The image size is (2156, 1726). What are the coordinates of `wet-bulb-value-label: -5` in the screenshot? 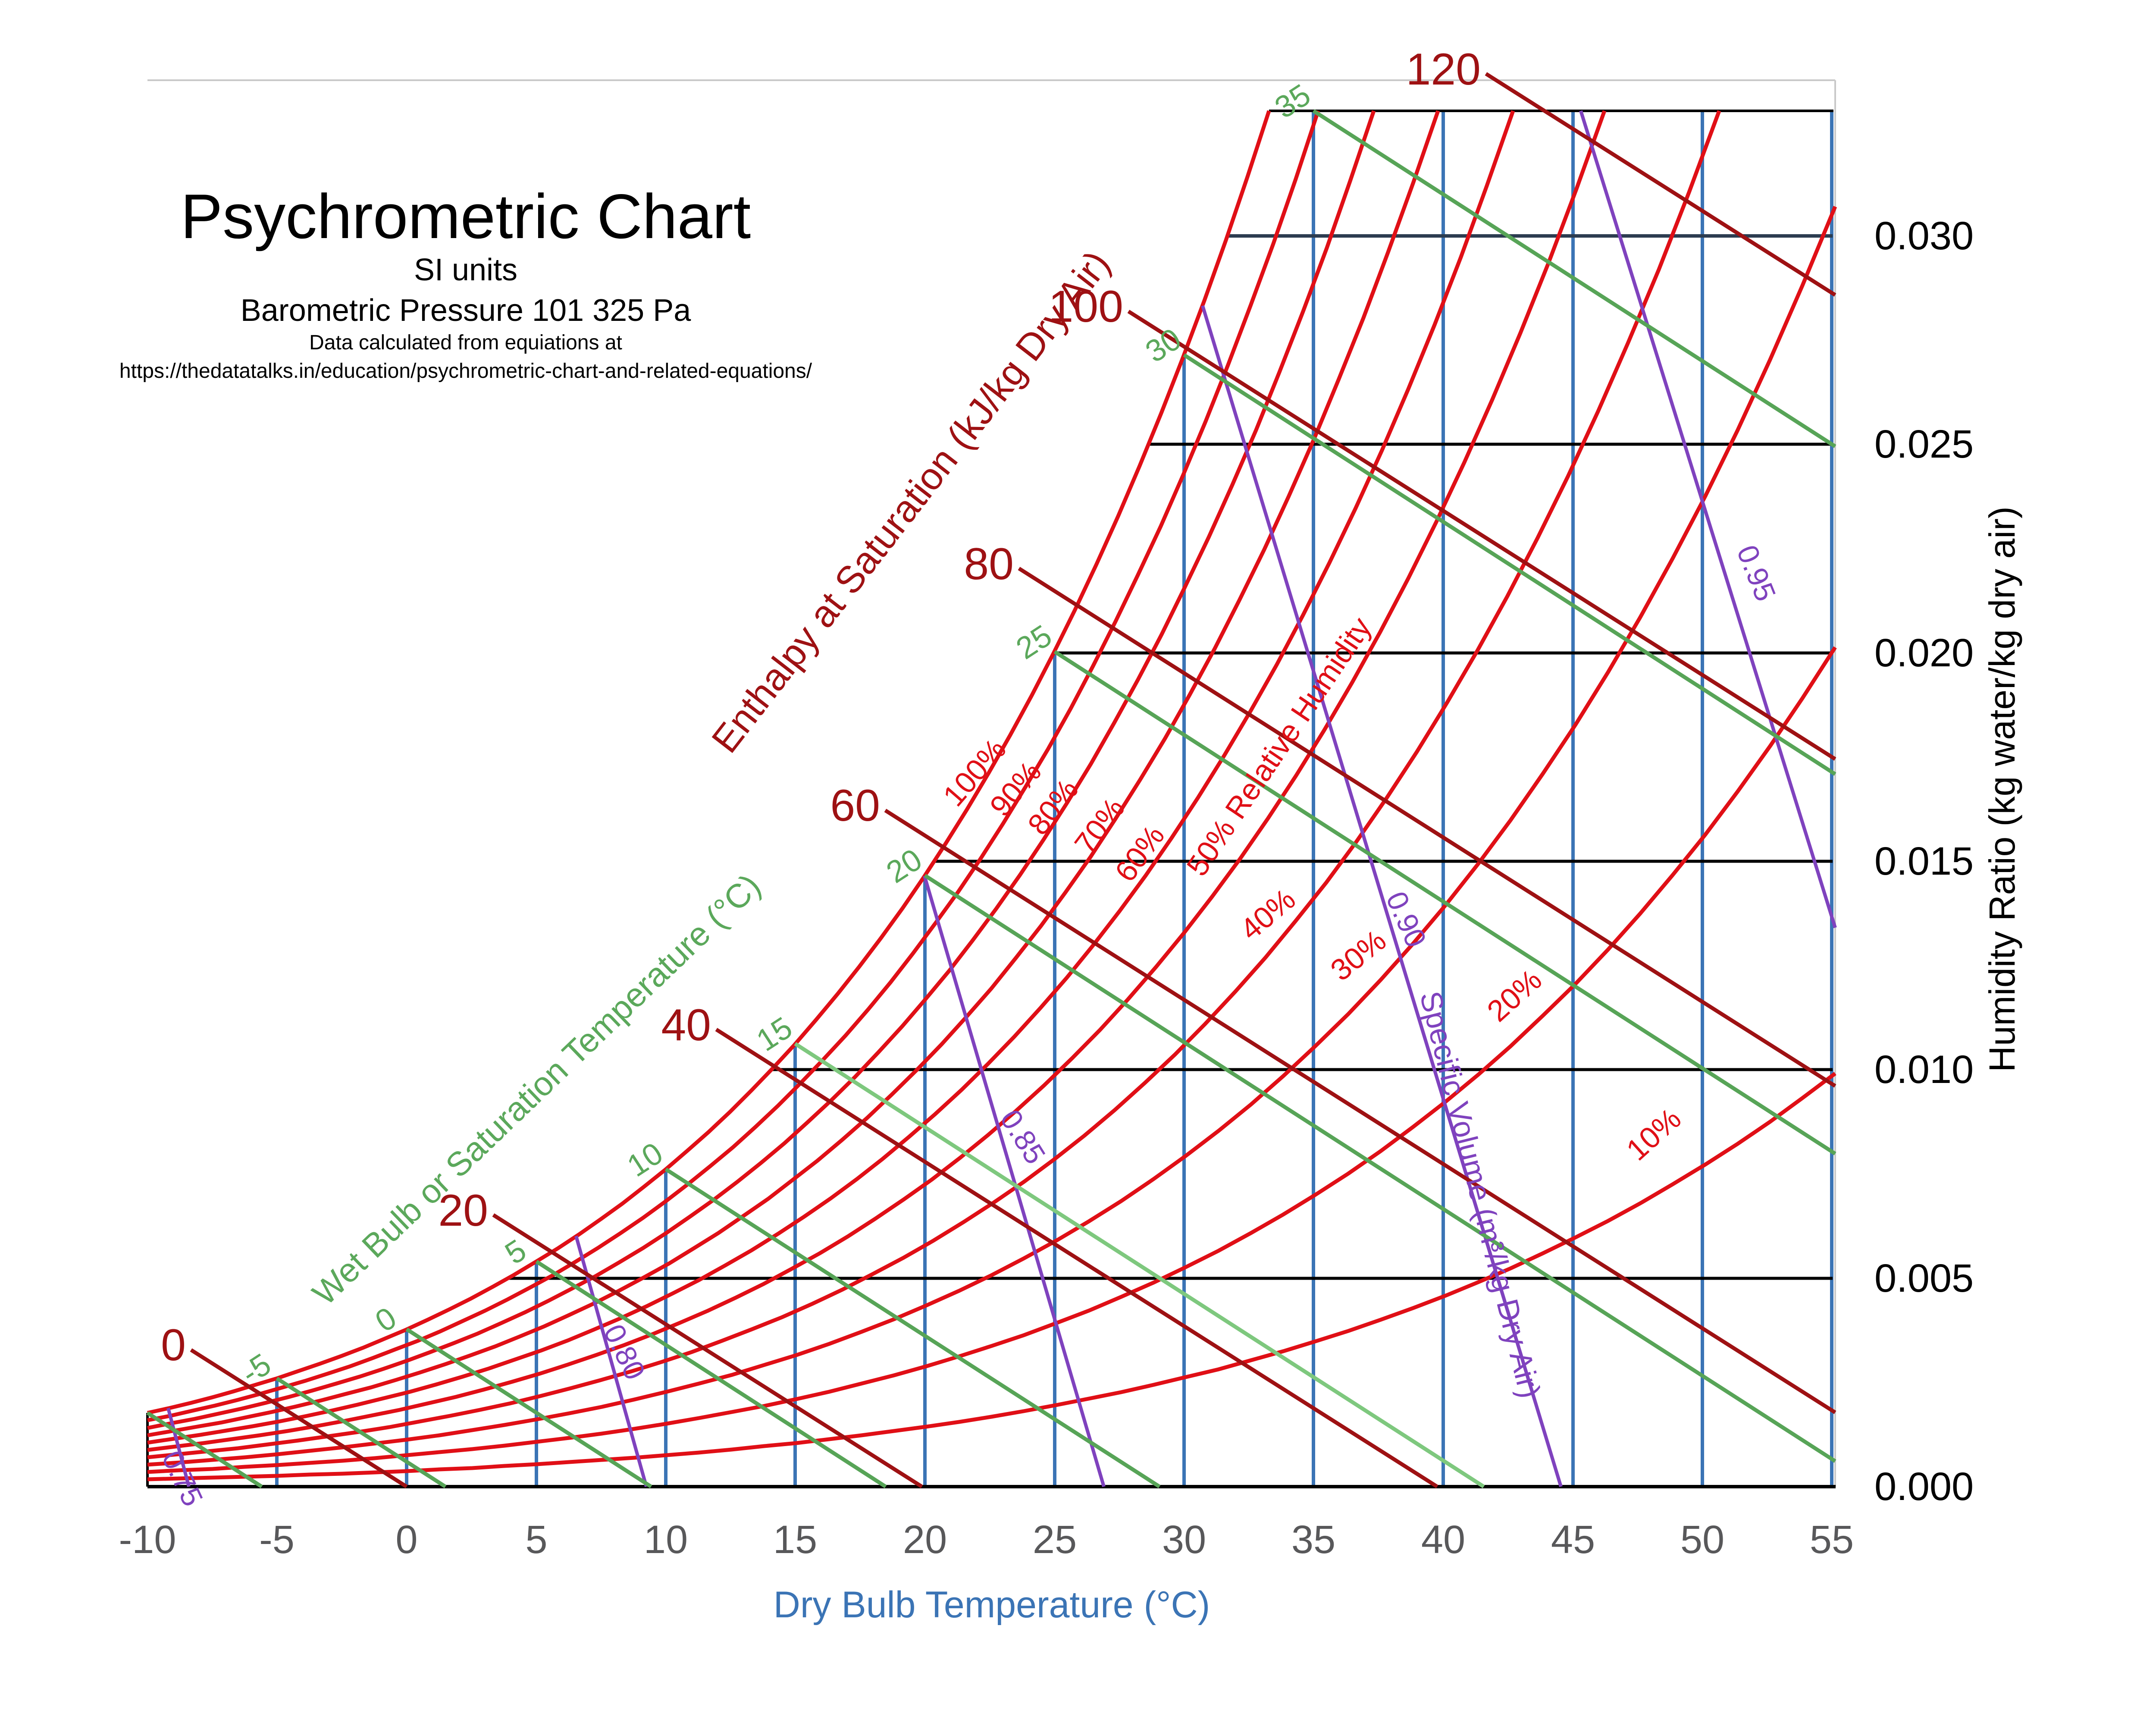 It's located at (256, 1369).